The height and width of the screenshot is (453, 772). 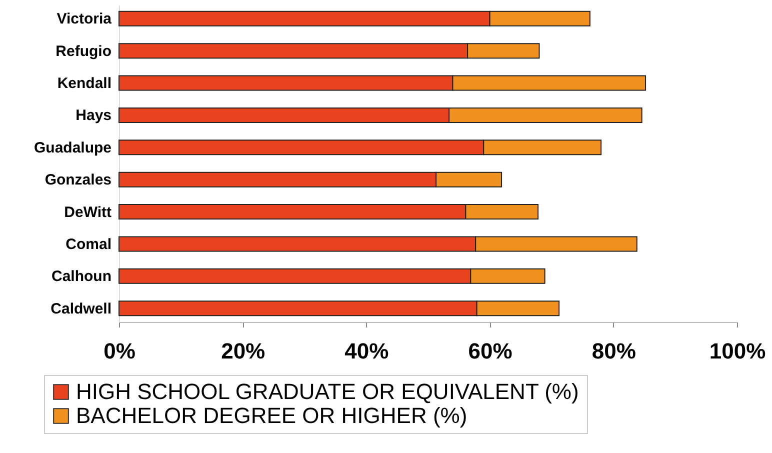 I want to click on y-tick-label: Victoria, so click(x=84, y=19).